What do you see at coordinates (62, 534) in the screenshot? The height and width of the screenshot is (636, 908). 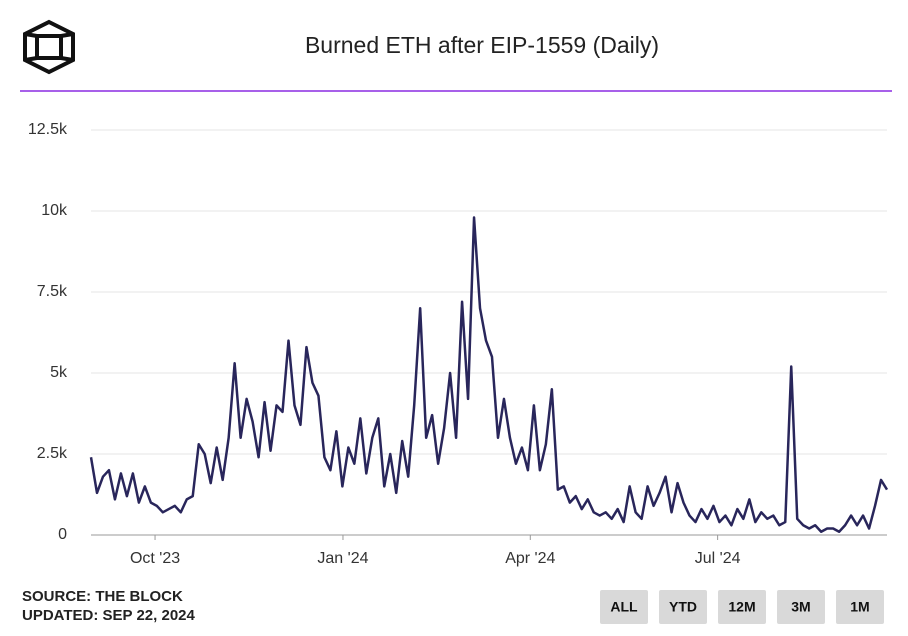 I see `y-tick-label: 0` at bounding box center [62, 534].